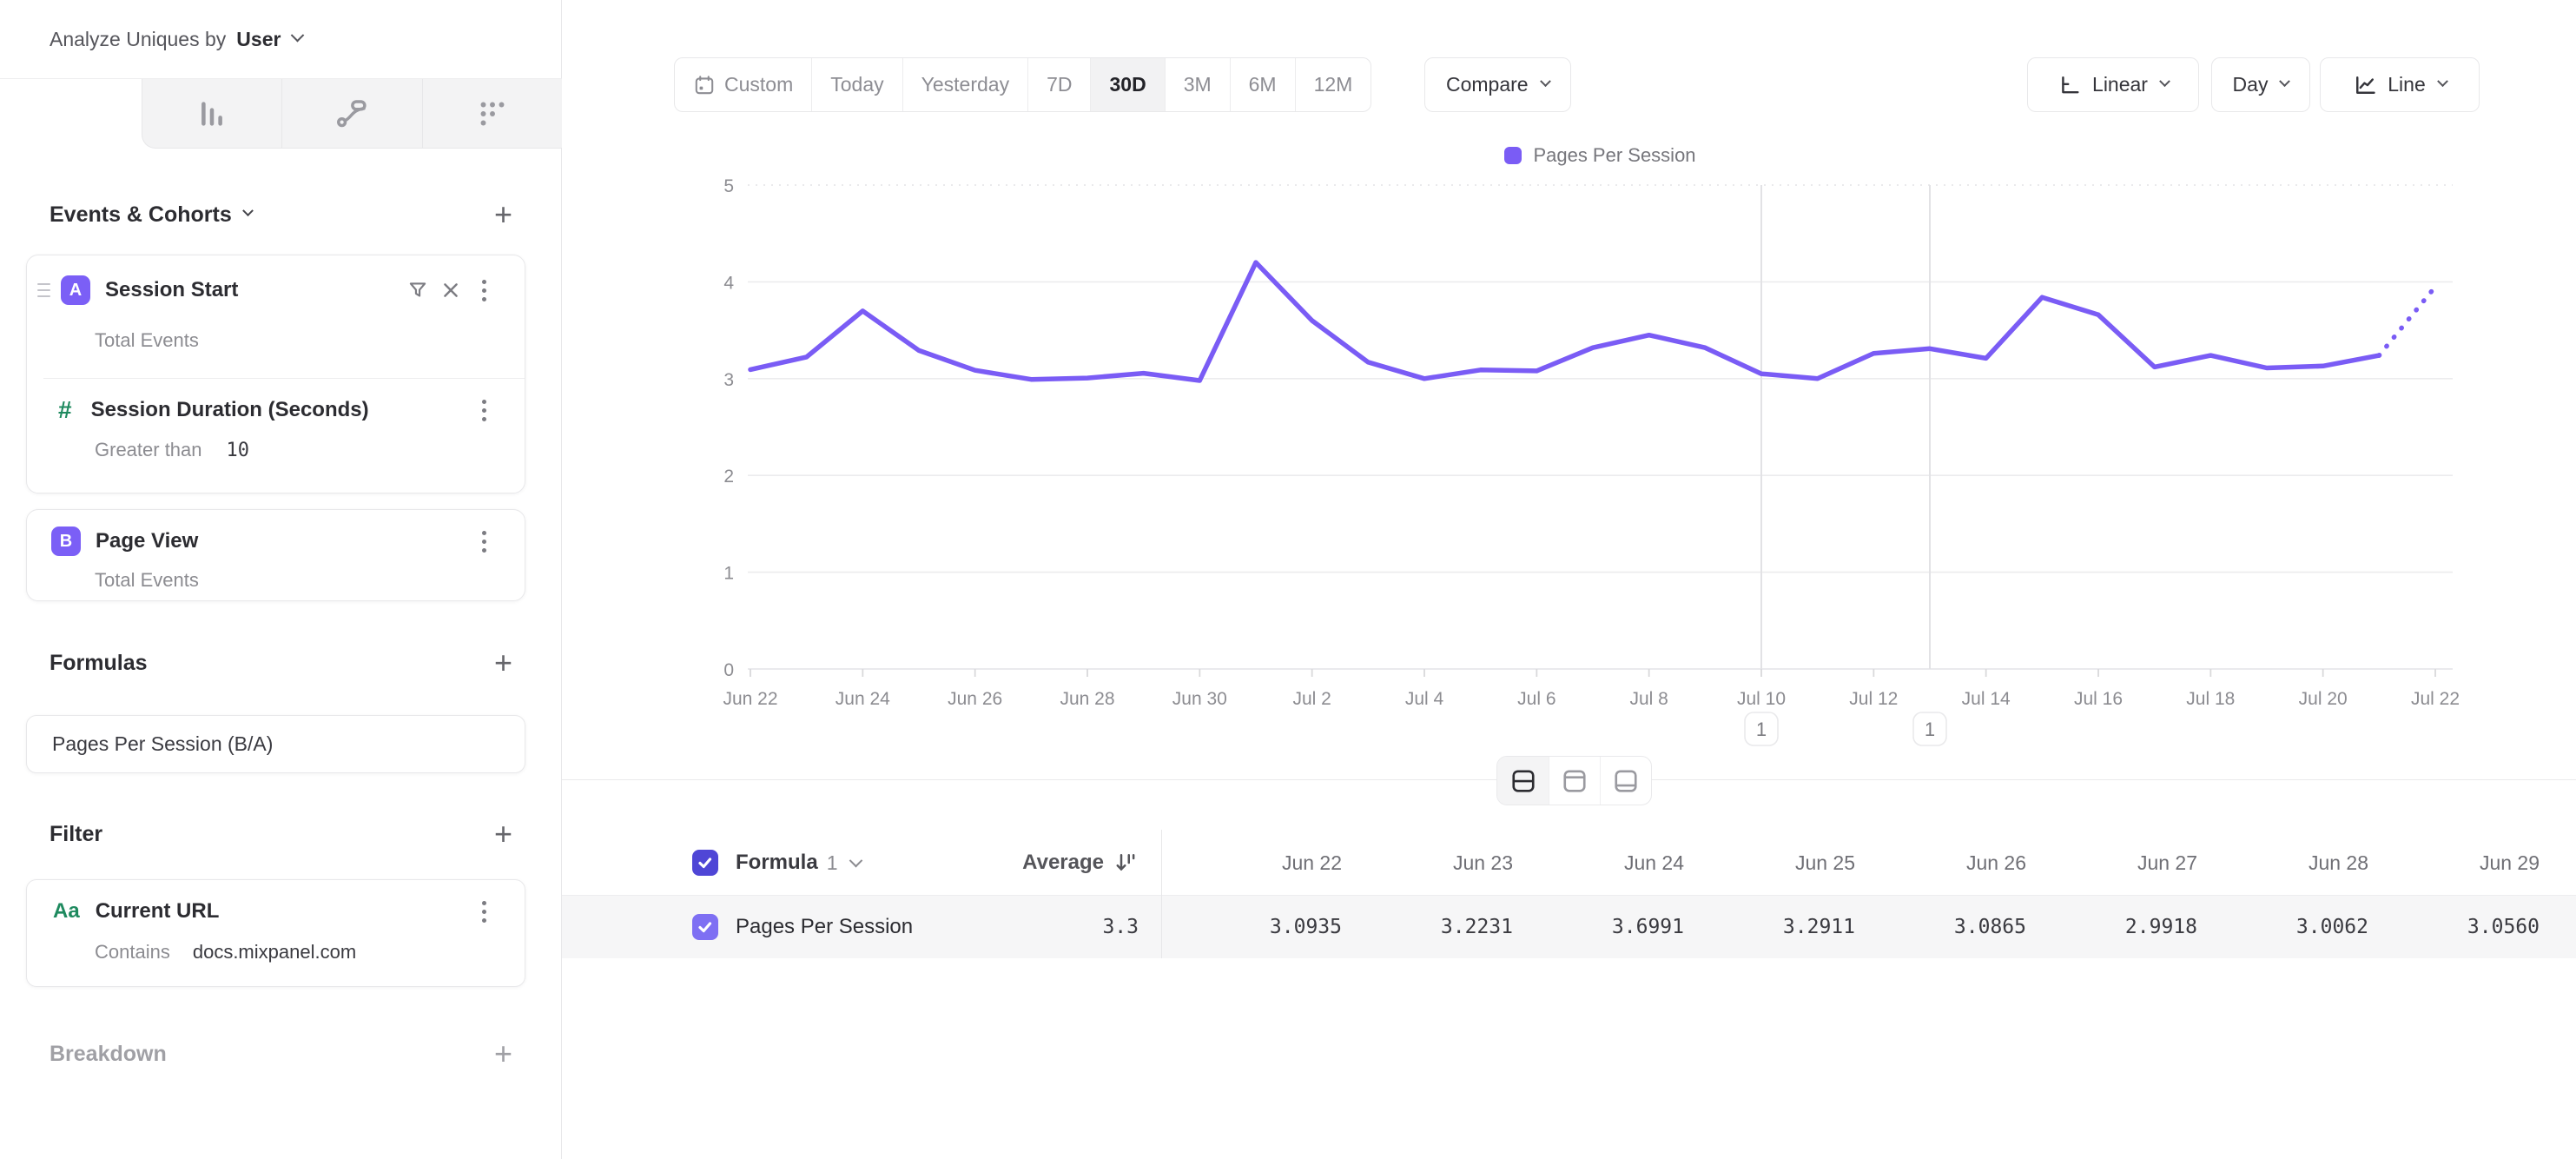  What do you see at coordinates (2510, 862) in the screenshot?
I see `table-column-header: Jun 29` at bounding box center [2510, 862].